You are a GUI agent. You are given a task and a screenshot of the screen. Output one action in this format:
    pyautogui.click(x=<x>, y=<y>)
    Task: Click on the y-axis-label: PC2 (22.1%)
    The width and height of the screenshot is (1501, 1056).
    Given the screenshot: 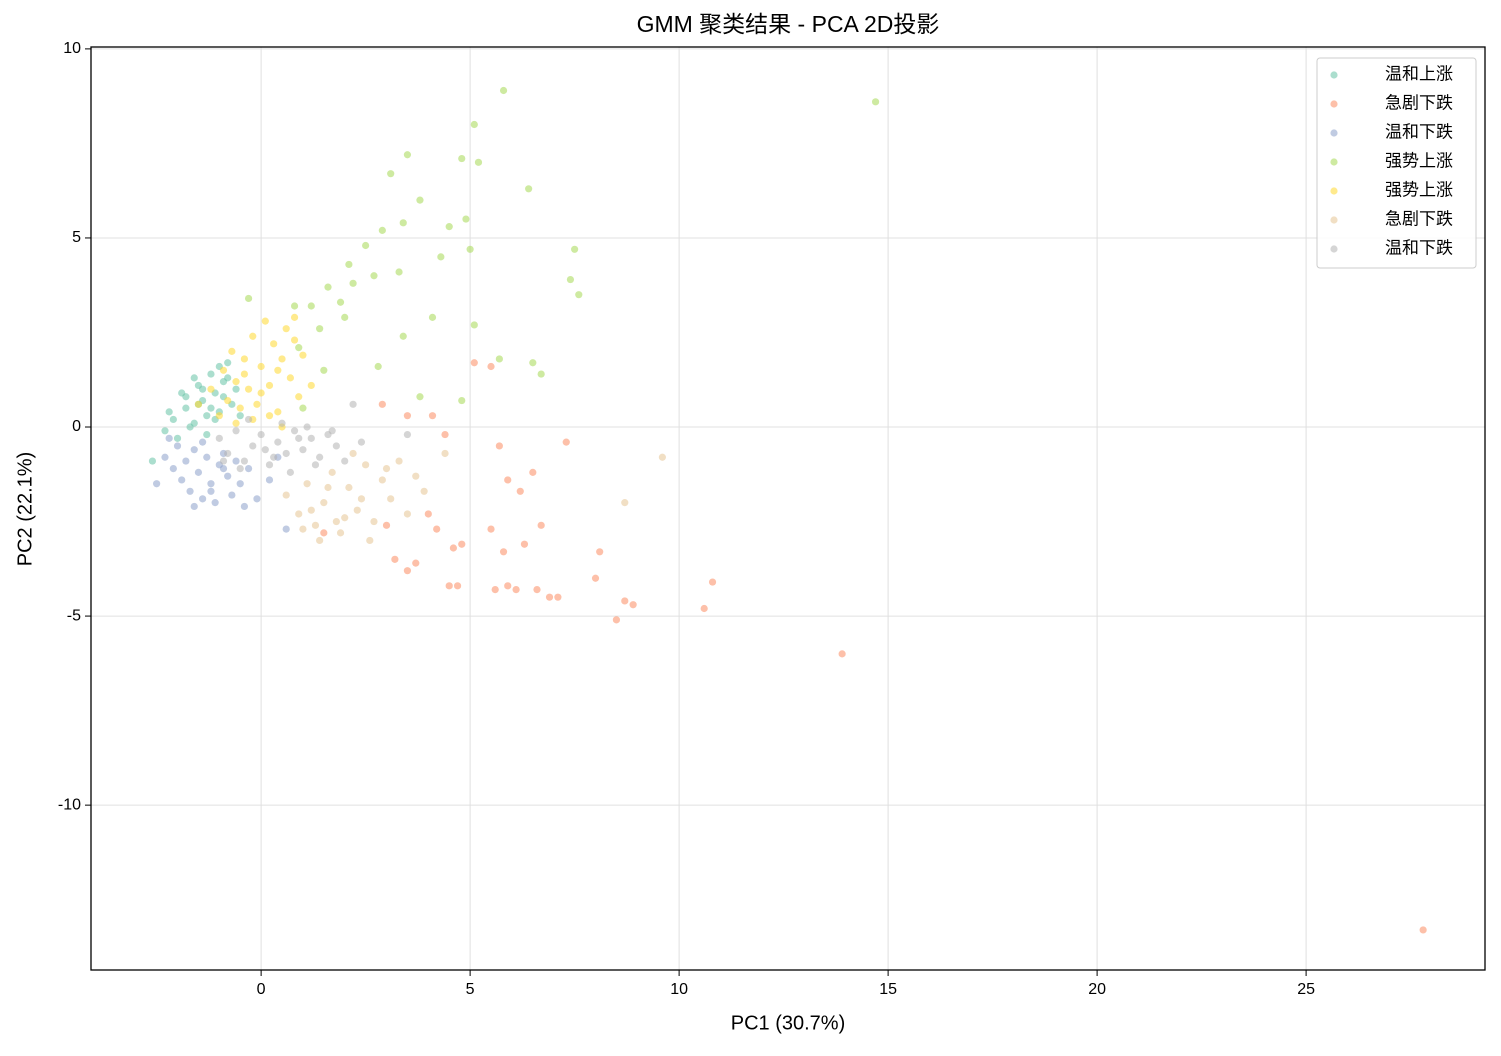 What is the action you would take?
    pyautogui.click(x=25, y=509)
    